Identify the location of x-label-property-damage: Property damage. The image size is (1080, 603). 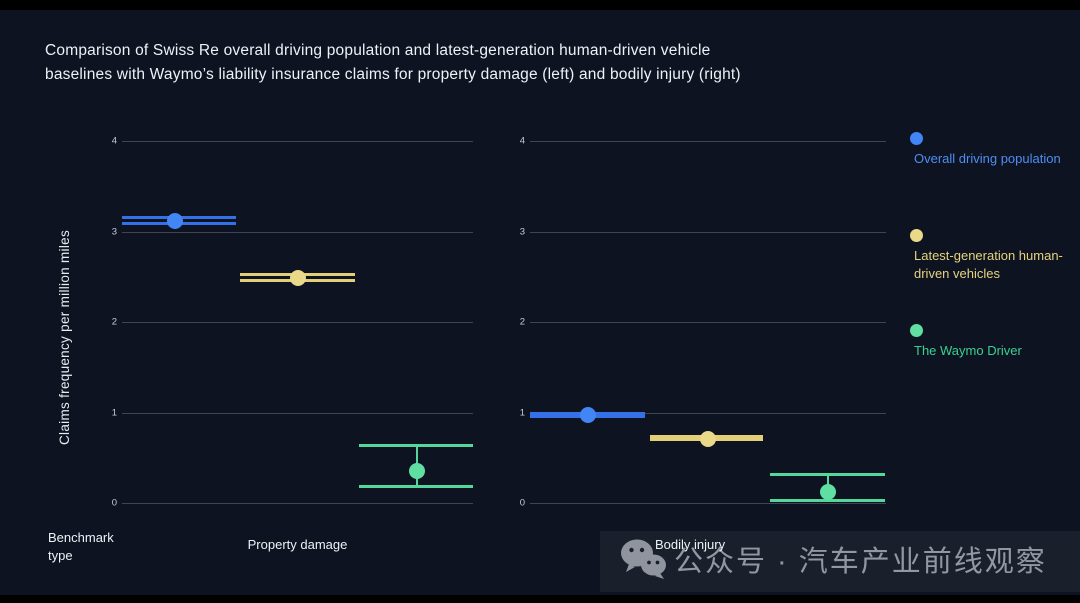
(297, 544).